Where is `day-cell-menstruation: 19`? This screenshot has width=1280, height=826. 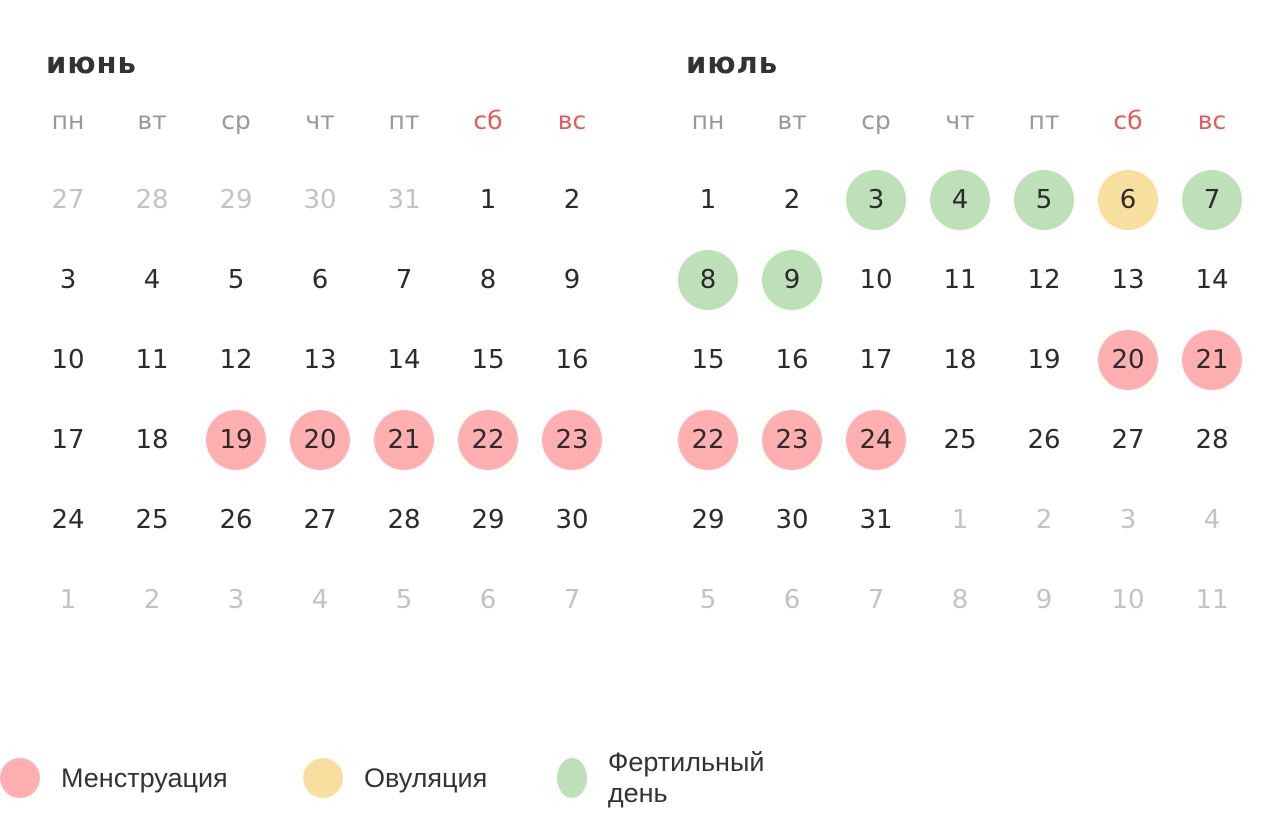 day-cell-menstruation: 19 is located at coordinates (236, 440).